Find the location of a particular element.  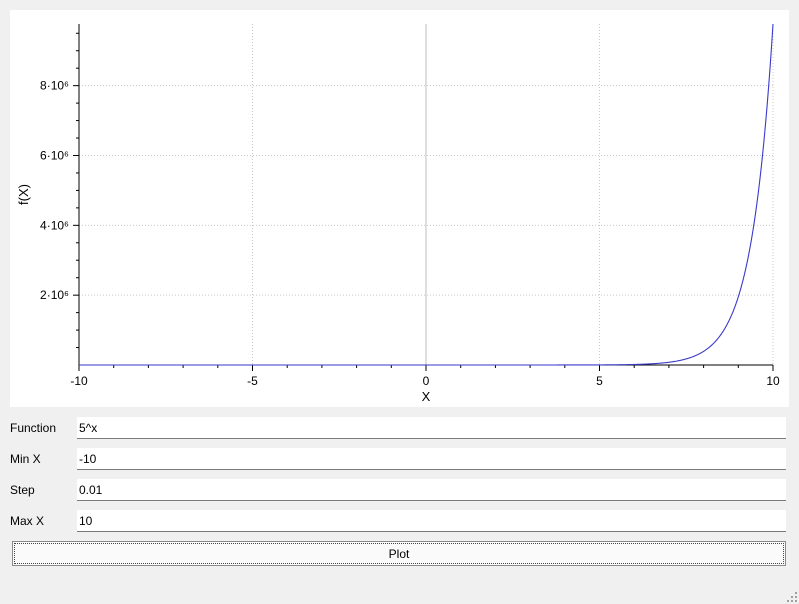

function-label: Function is located at coordinates (33, 428).